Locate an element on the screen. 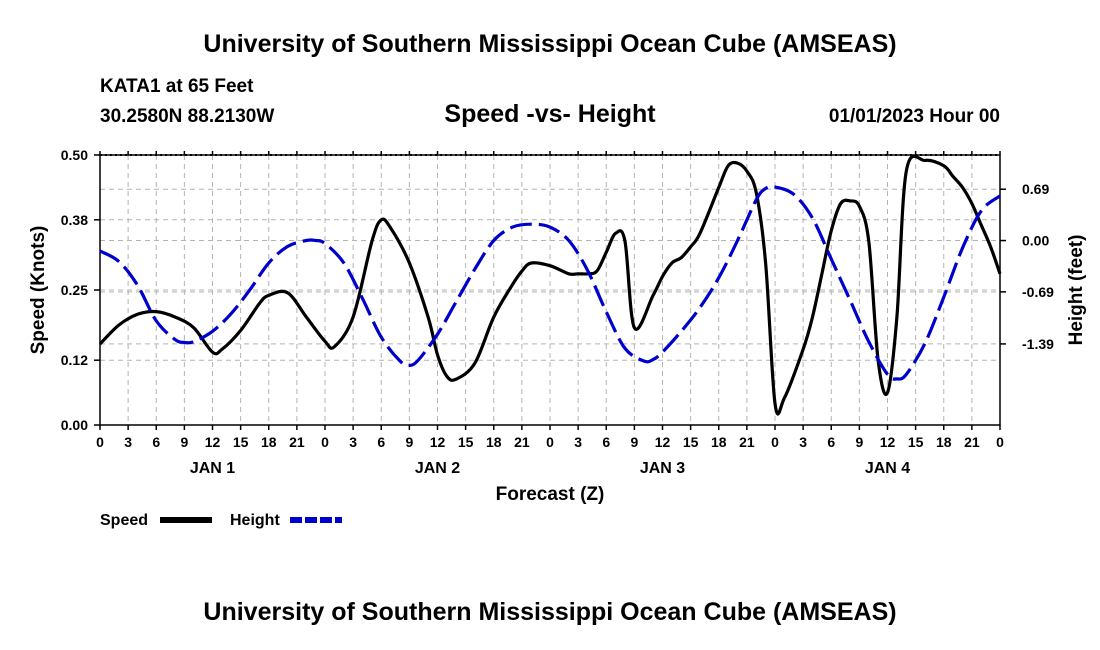 This screenshot has width=1100, height=650. day-label: JAN 4 is located at coordinates (887, 468).